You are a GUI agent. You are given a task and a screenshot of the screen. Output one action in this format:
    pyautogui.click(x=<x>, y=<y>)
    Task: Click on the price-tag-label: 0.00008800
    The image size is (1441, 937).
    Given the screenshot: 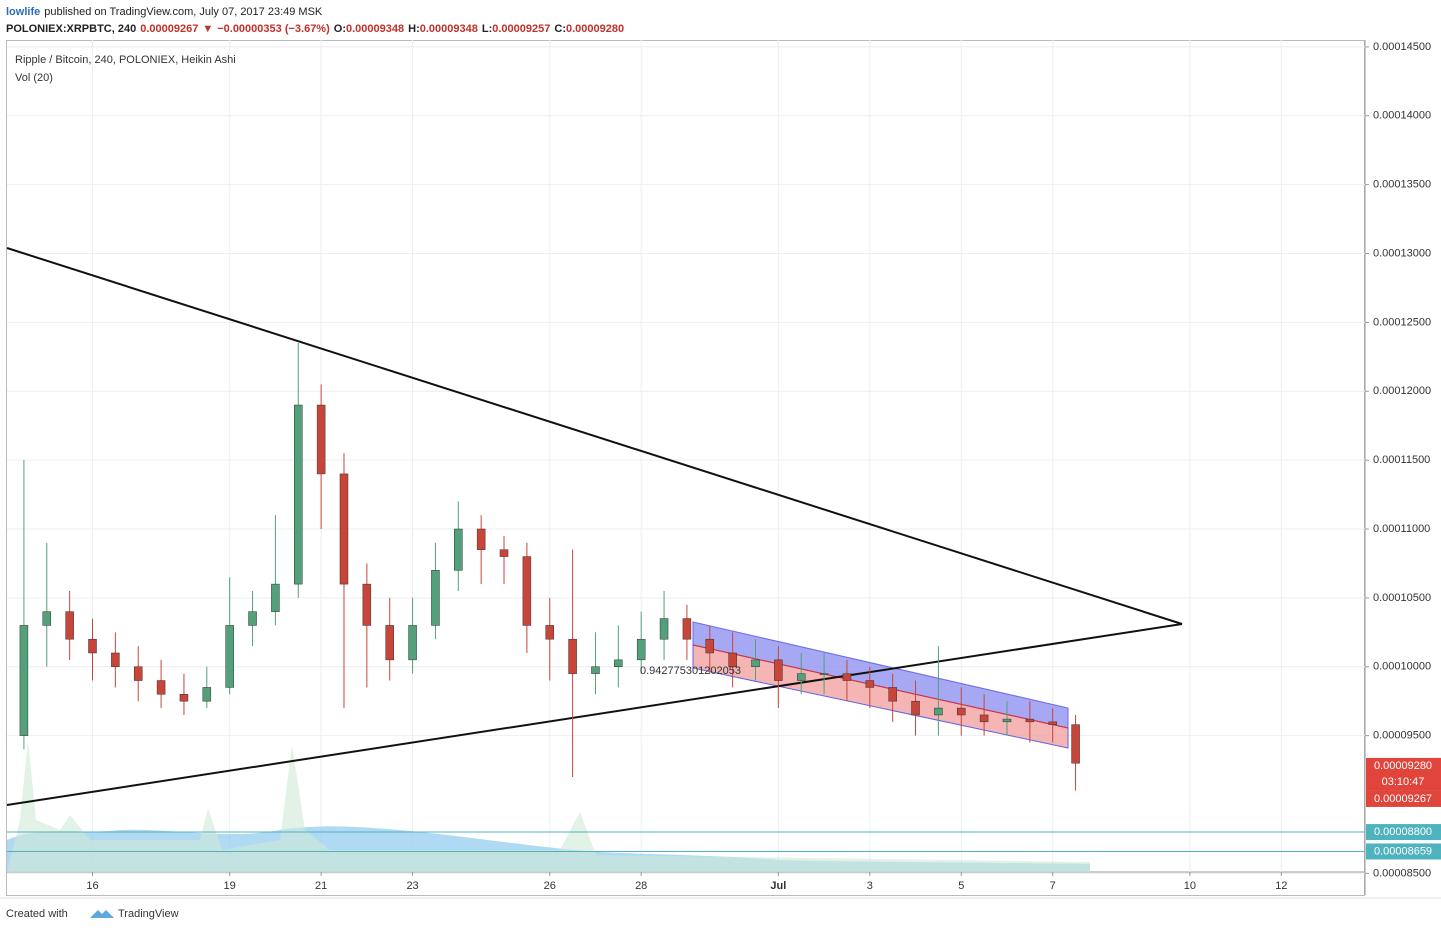 What is the action you would take?
    pyautogui.click(x=1403, y=832)
    